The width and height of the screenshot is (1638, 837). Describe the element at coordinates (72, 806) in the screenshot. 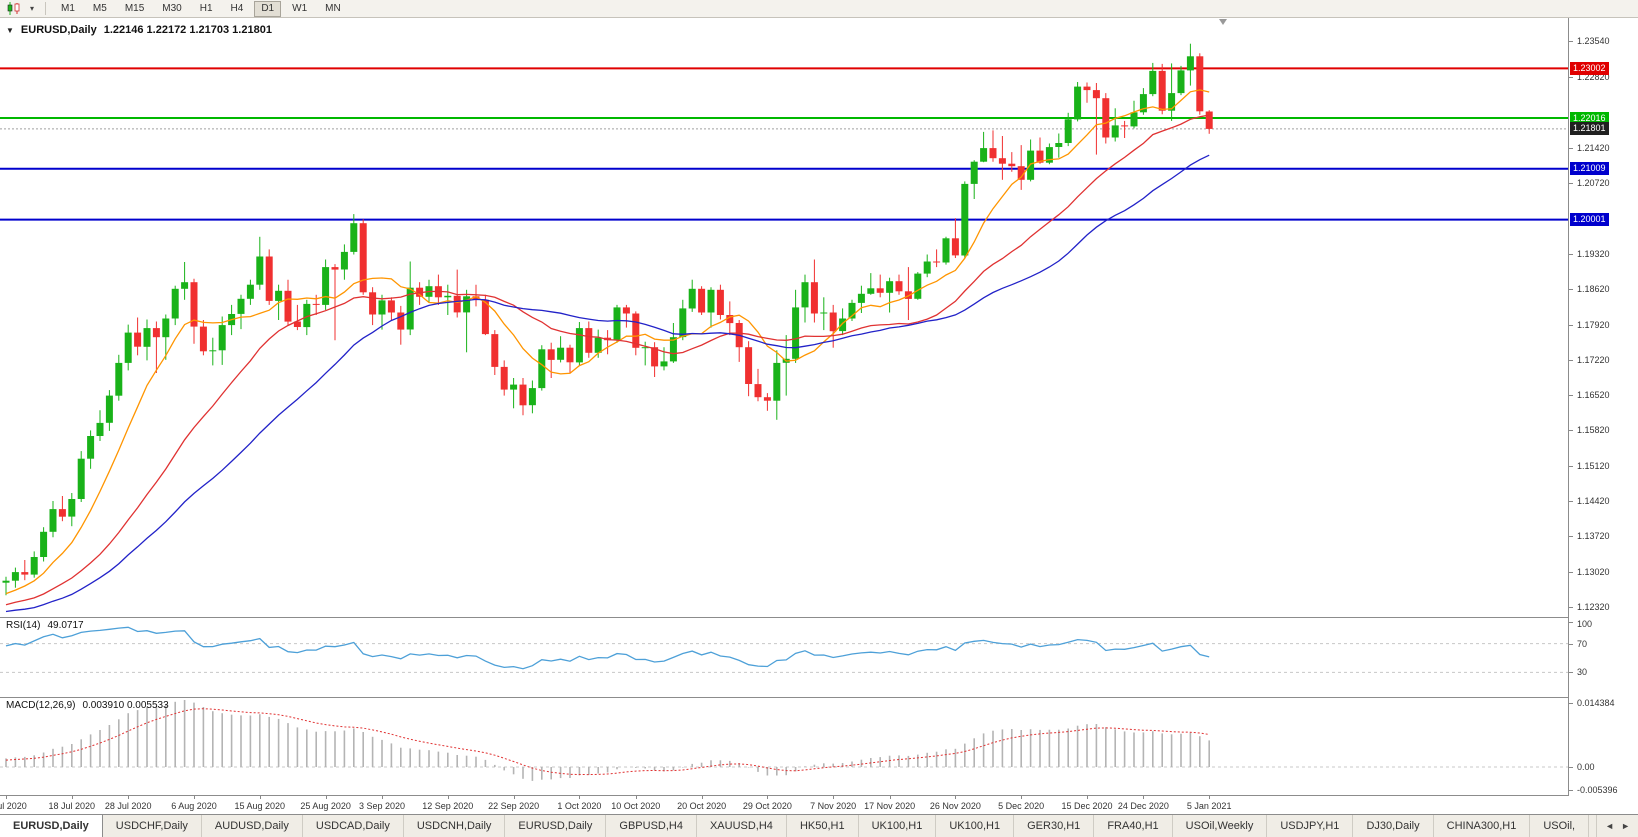

I see `date-label: 18 Jul 2020` at that location.